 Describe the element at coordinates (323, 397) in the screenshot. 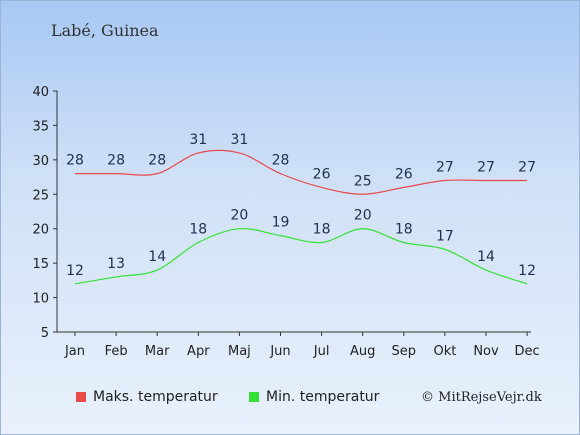

I see `legend-min-label: Min. temperatur` at that location.